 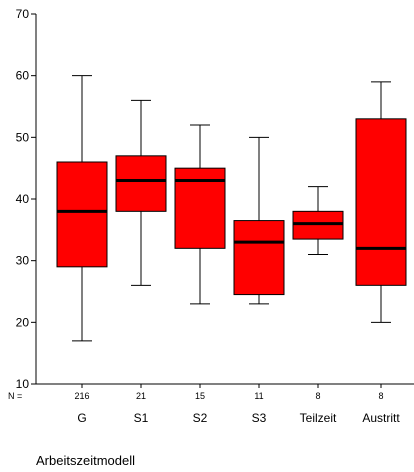 What do you see at coordinates (23, 14) in the screenshot?
I see `y-tick-label: 70` at bounding box center [23, 14].